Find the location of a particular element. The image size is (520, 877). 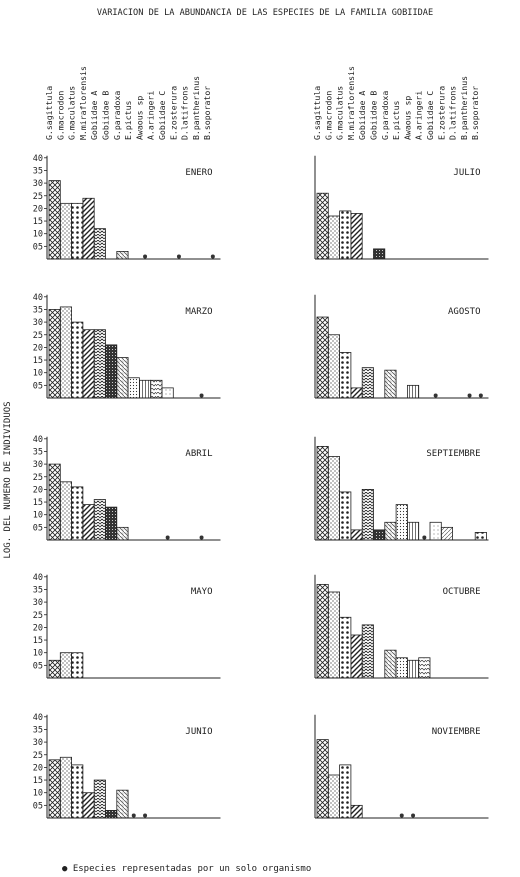

y-tick-label: 10 is located at coordinates (38, 235).